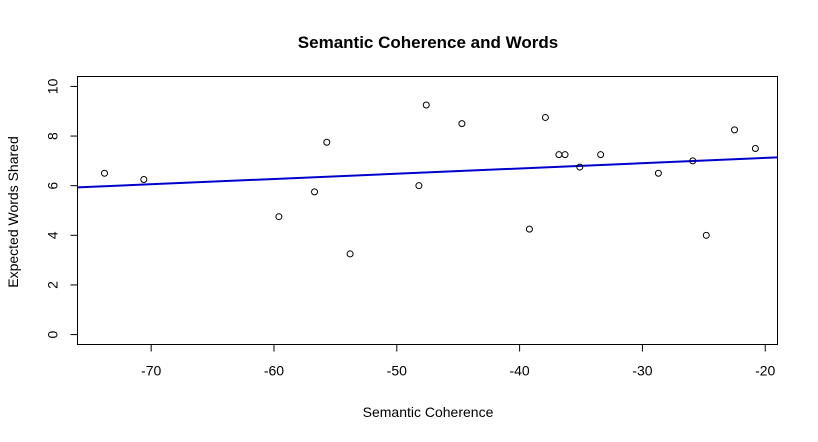 The height and width of the screenshot is (442, 818). I want to click on y-tick-label: 10, so click(52, 86).